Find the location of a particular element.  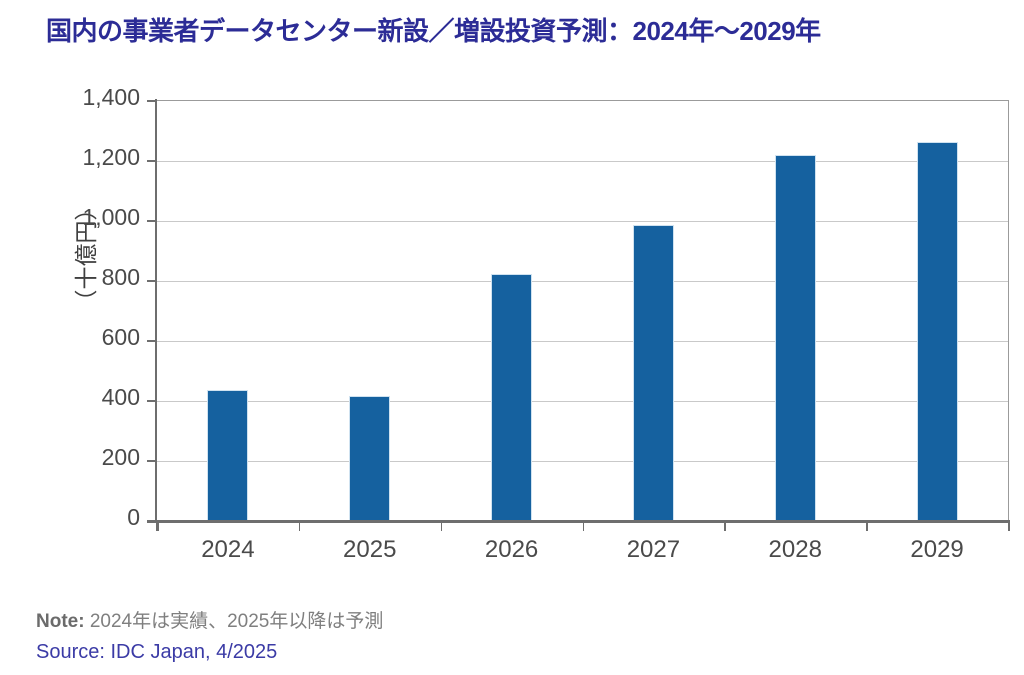

y-axis-tick-label: 400 is located at coordinates (120, 397).